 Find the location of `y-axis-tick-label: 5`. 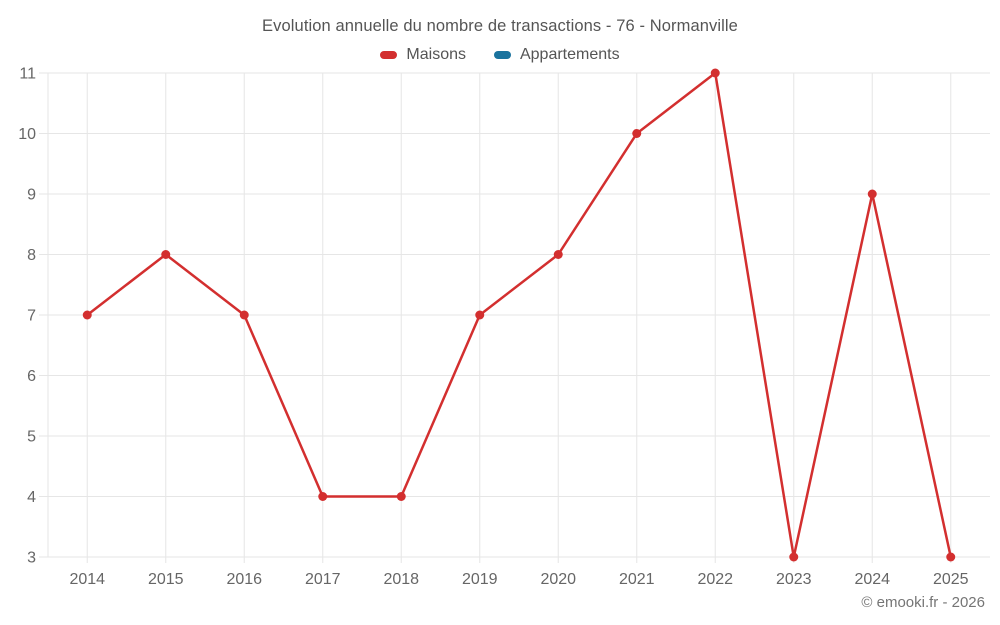

y-axis-tick-label: 5 is located at coordinates (31, 437).